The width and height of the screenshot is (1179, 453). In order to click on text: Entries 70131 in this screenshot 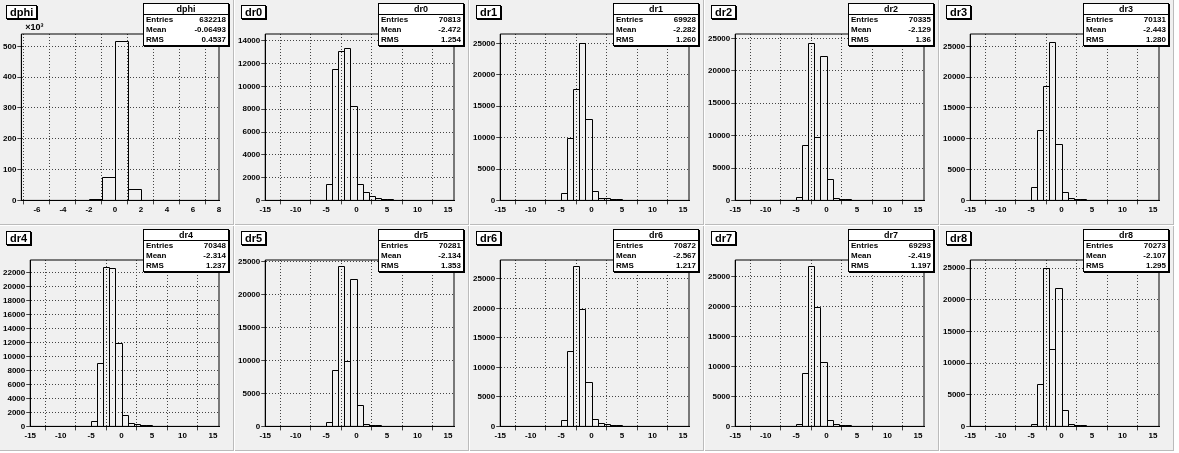, I will do `click(1126, 19)`.